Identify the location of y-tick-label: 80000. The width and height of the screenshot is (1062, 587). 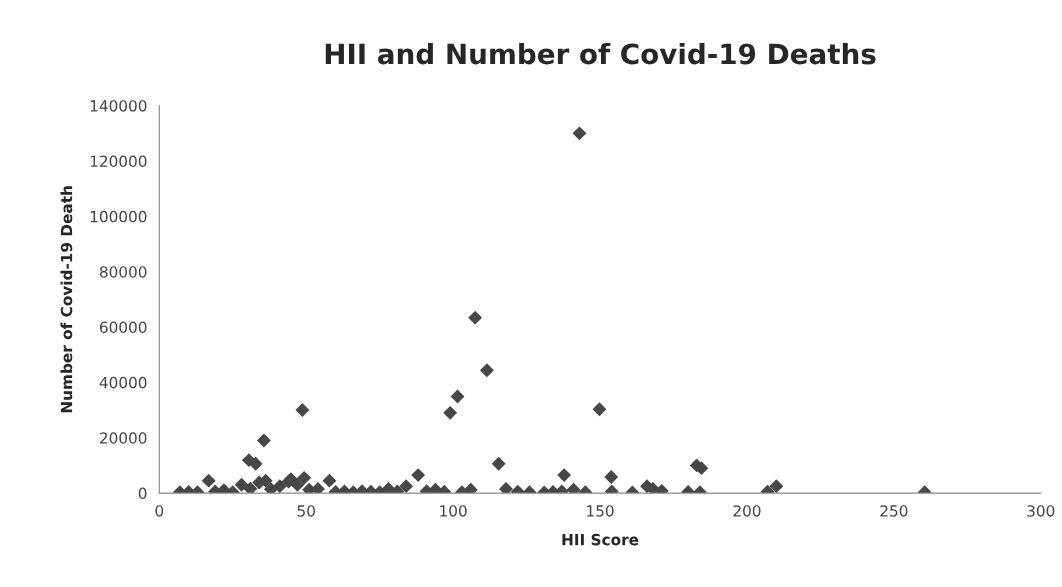
(123, 272).